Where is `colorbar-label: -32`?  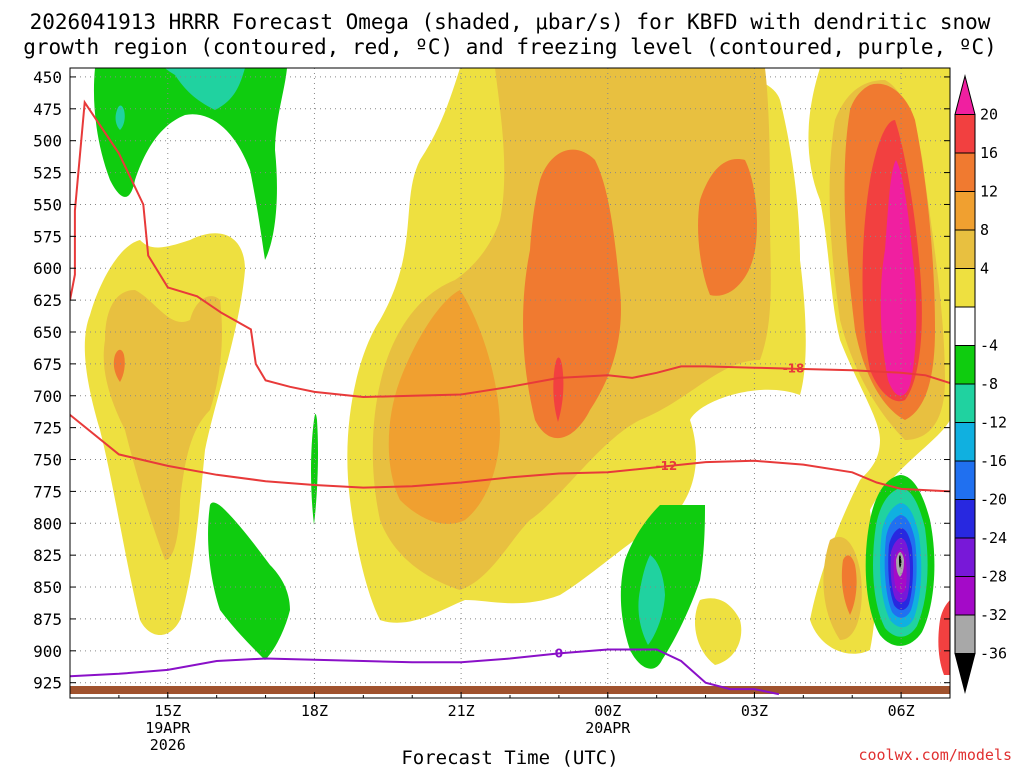 colorbar-label: -32 is located at coordinates (993, 615).